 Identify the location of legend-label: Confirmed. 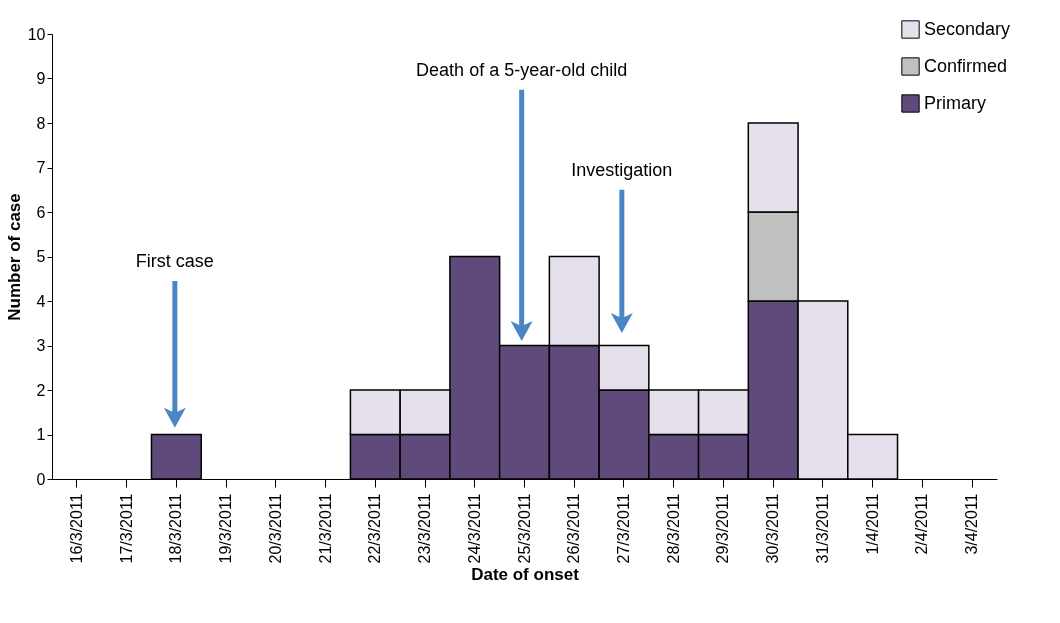
(966, 65).